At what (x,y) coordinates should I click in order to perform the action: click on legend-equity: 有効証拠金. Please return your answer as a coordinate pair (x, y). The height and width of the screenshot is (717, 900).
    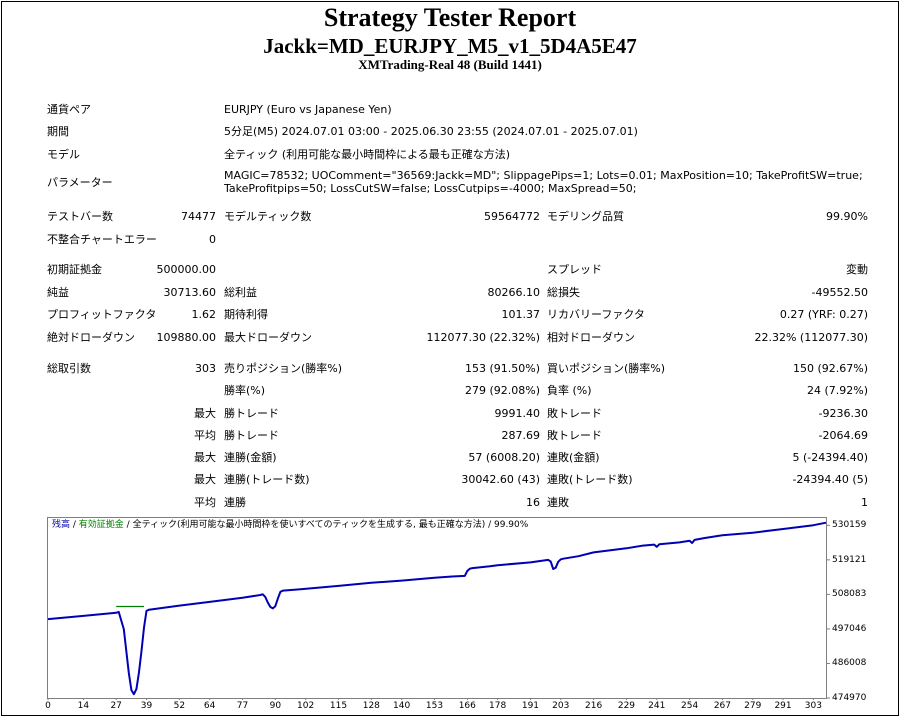
    Looking at the image, I should click on (101, 525).